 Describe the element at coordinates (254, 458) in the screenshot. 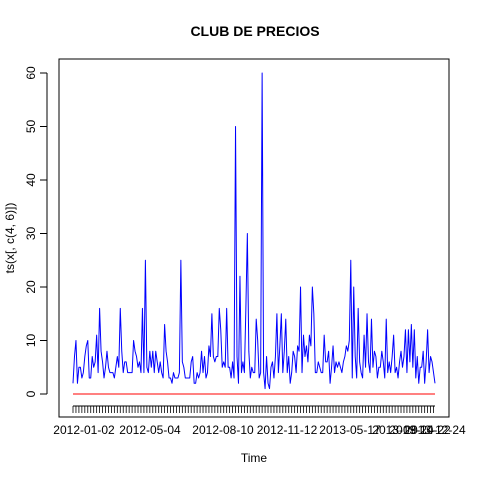

I see `x-axis-label: Time` at that location.